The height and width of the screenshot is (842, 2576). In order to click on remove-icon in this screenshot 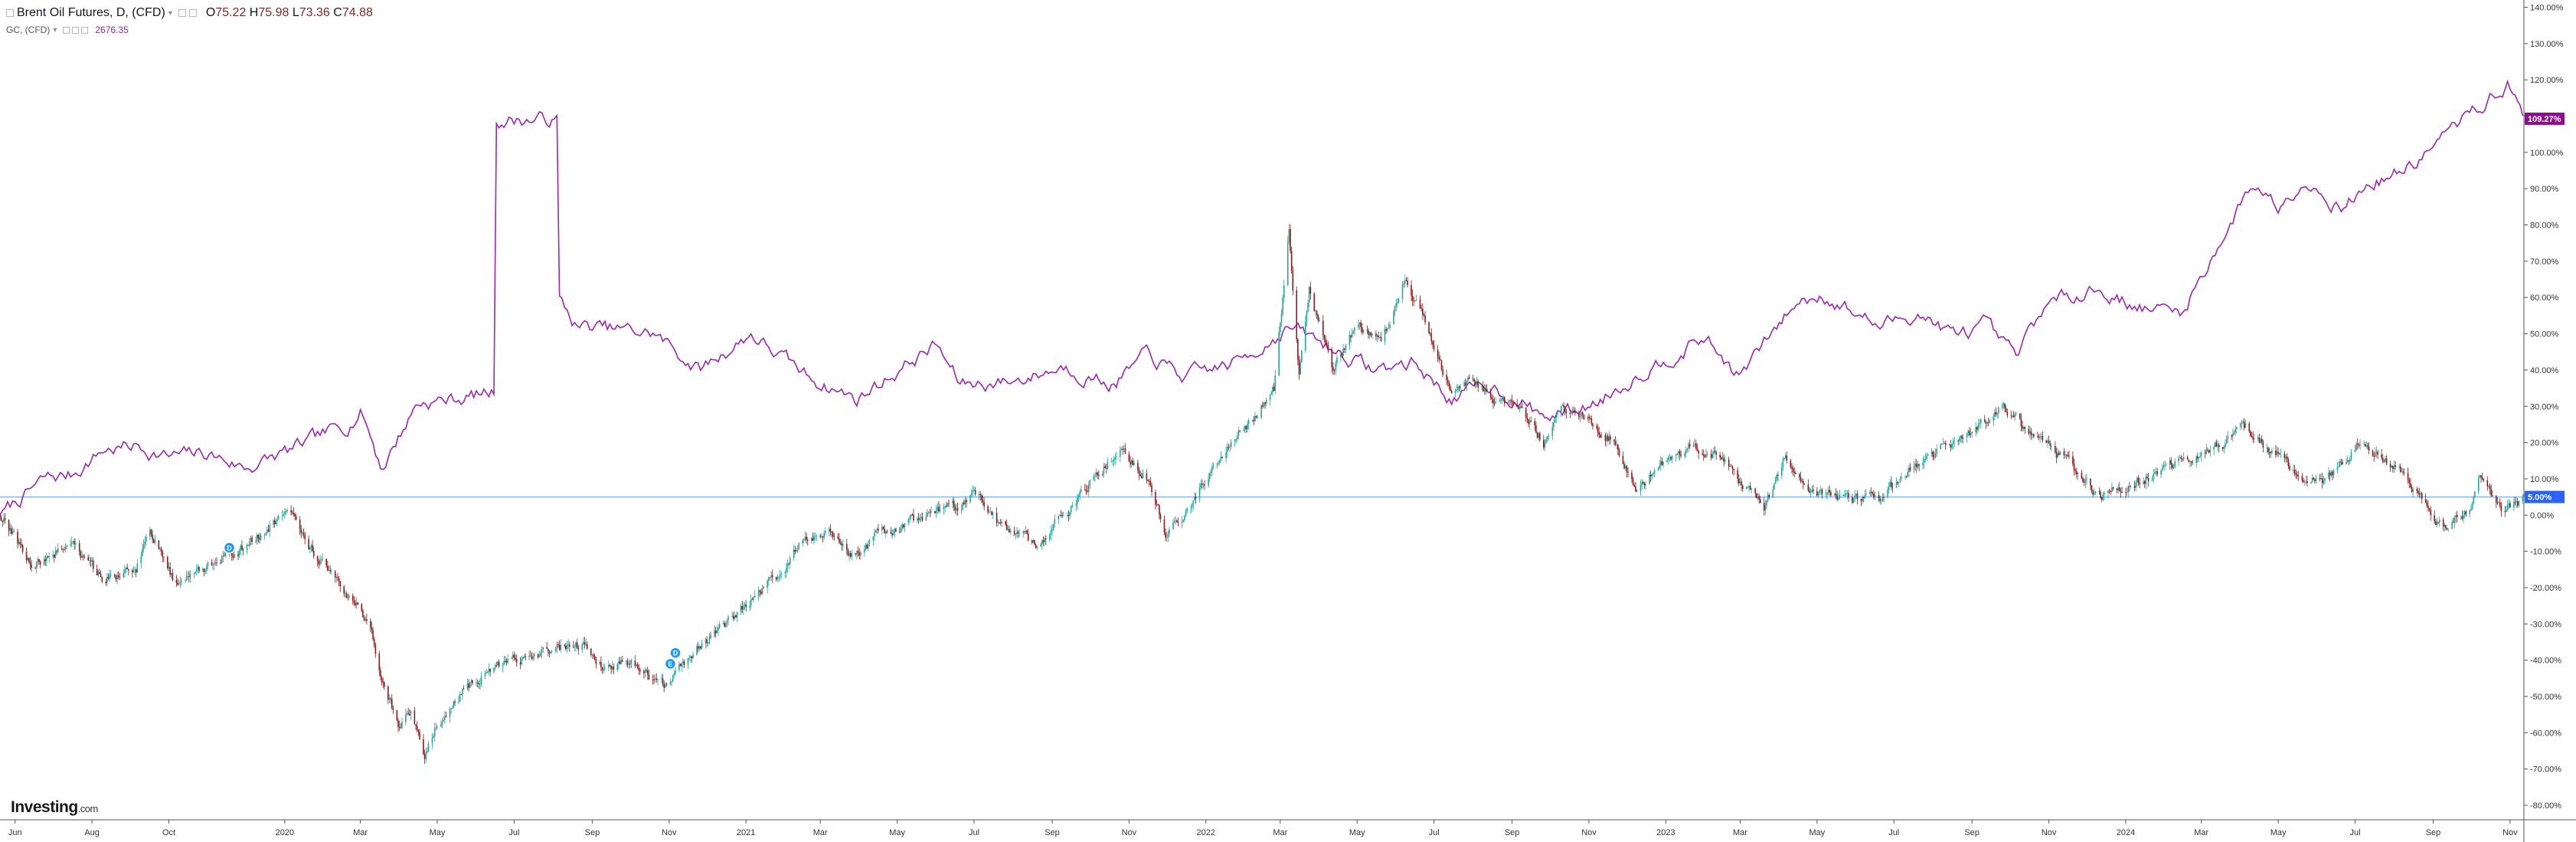, I will do `click(85, 30)`.